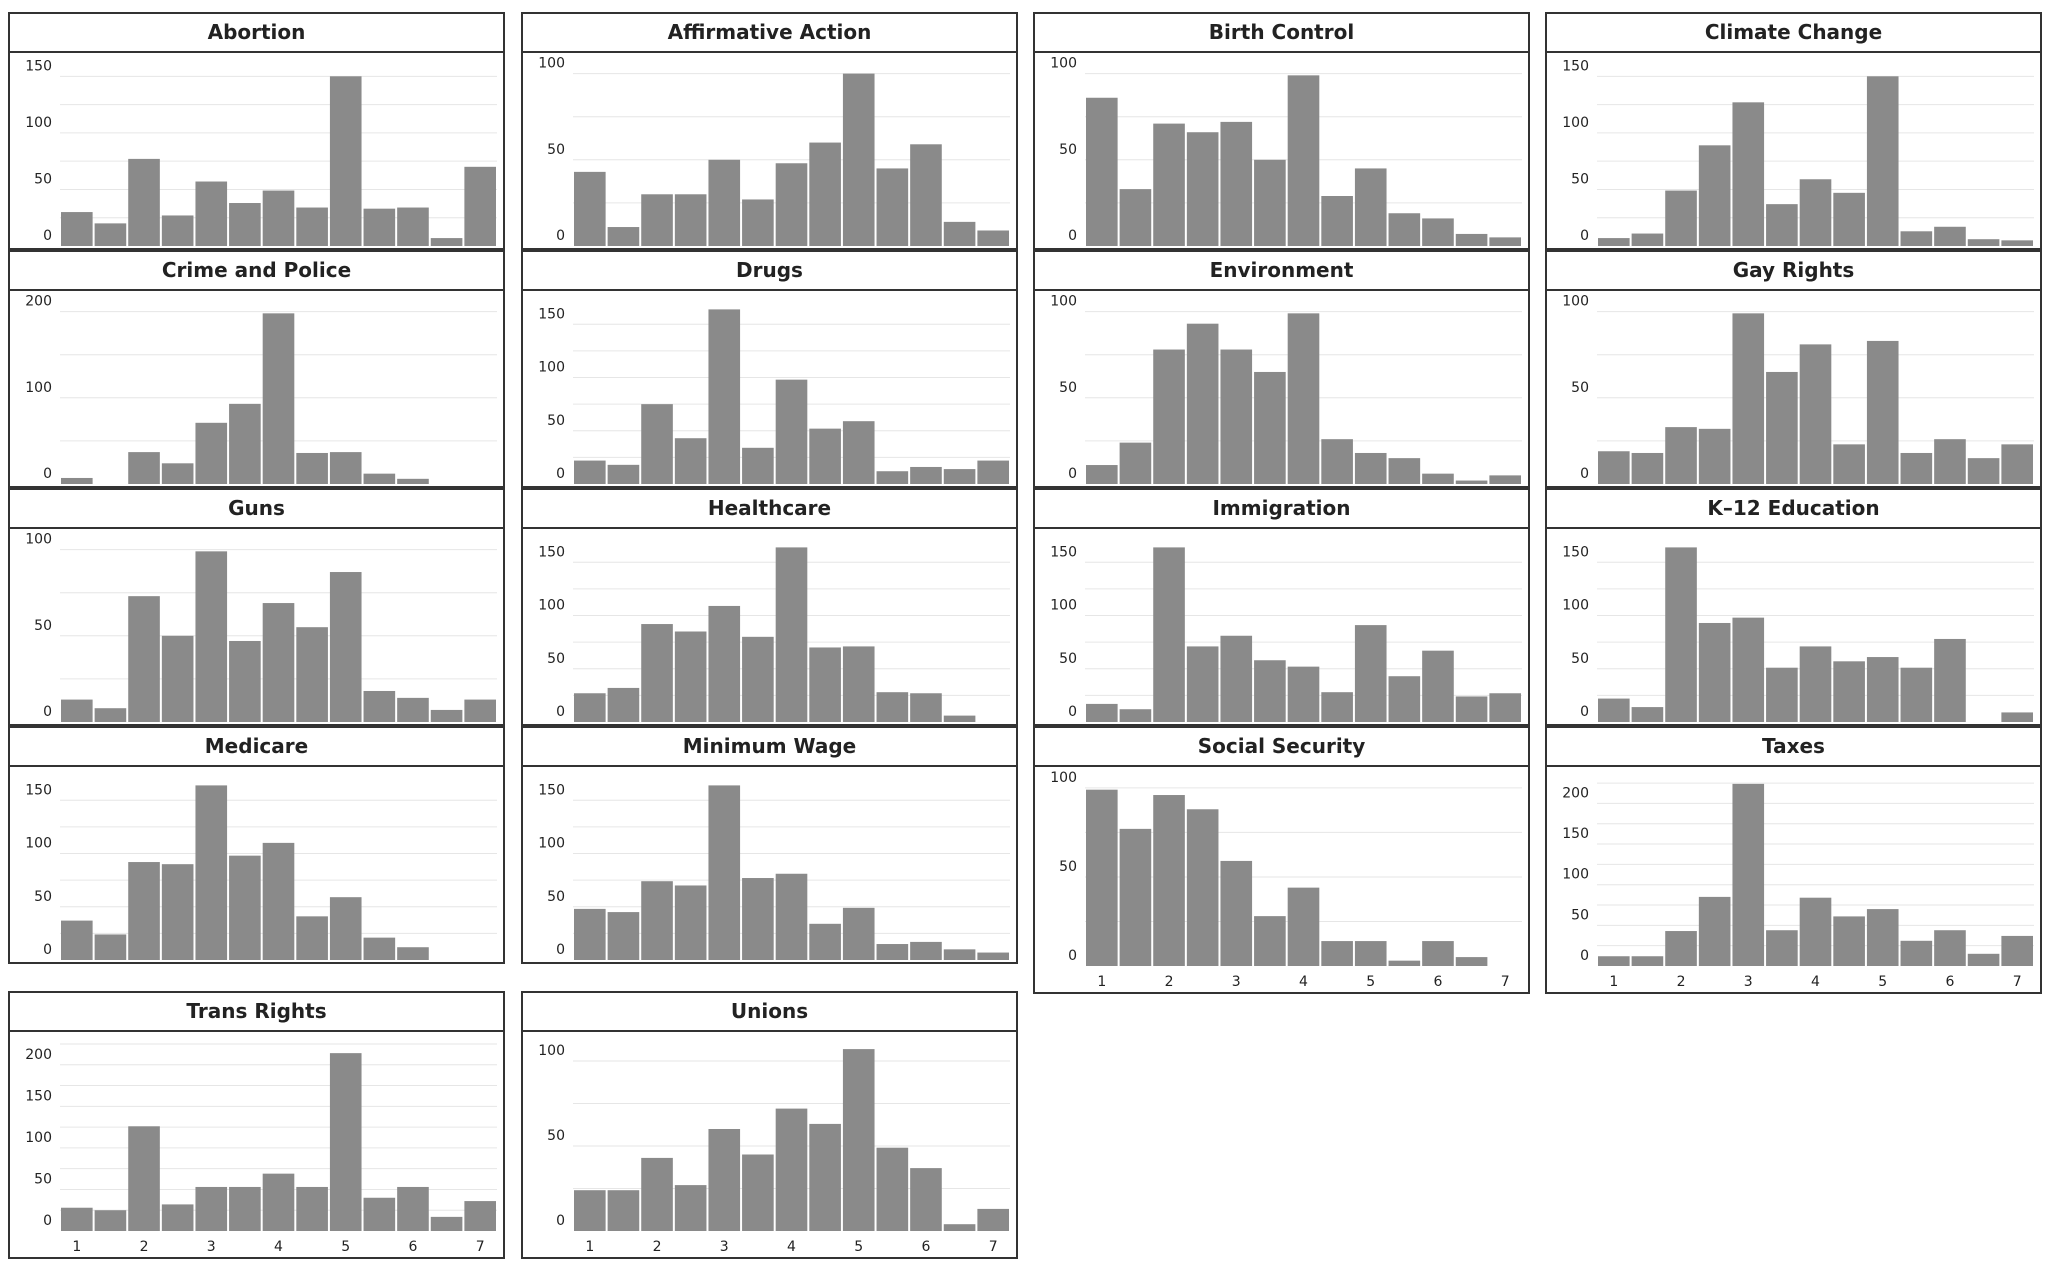 The width and height of the screenshot is (2050, 1262). I want to click on panel-title: Environment, so click(1281, 270).